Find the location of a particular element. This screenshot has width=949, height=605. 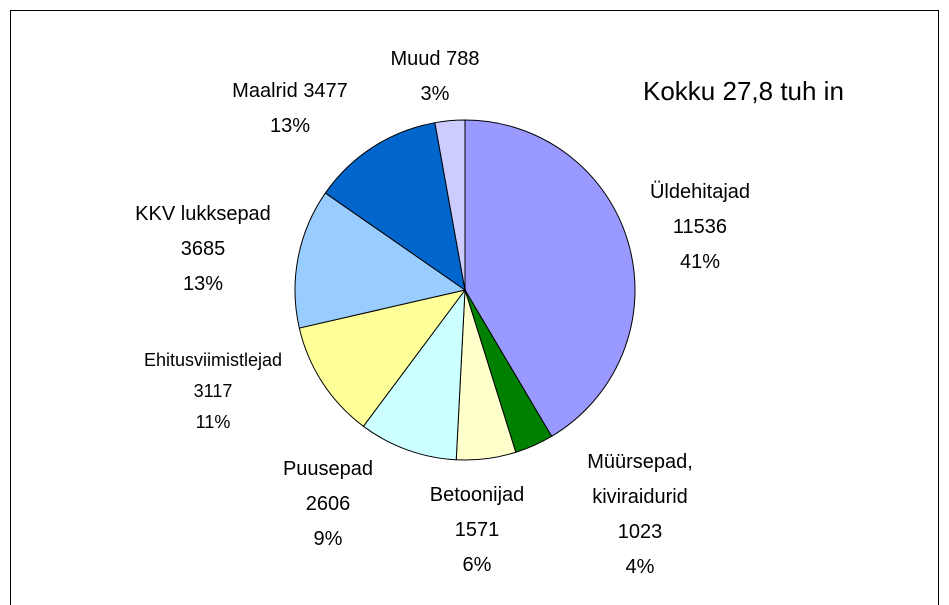

slice-label: Muud 788 3% is located at coordinates (435, 77).